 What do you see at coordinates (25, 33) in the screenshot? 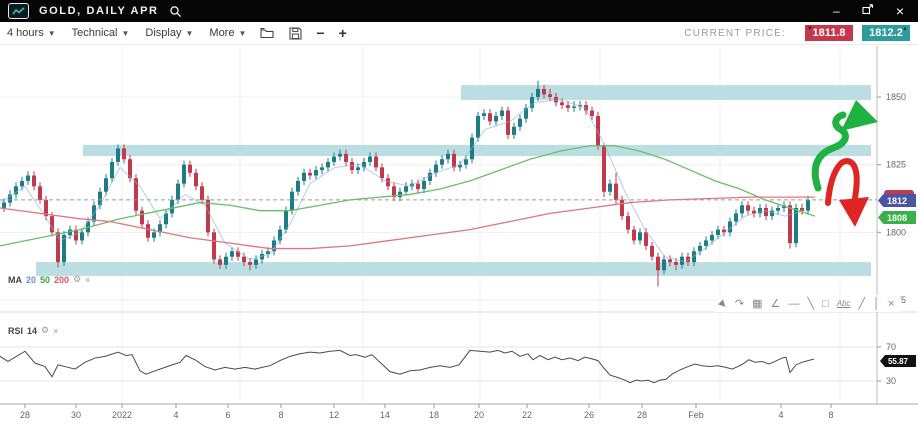
I see `timeframe-label: 4 hours` at bounding box center [25, 33].